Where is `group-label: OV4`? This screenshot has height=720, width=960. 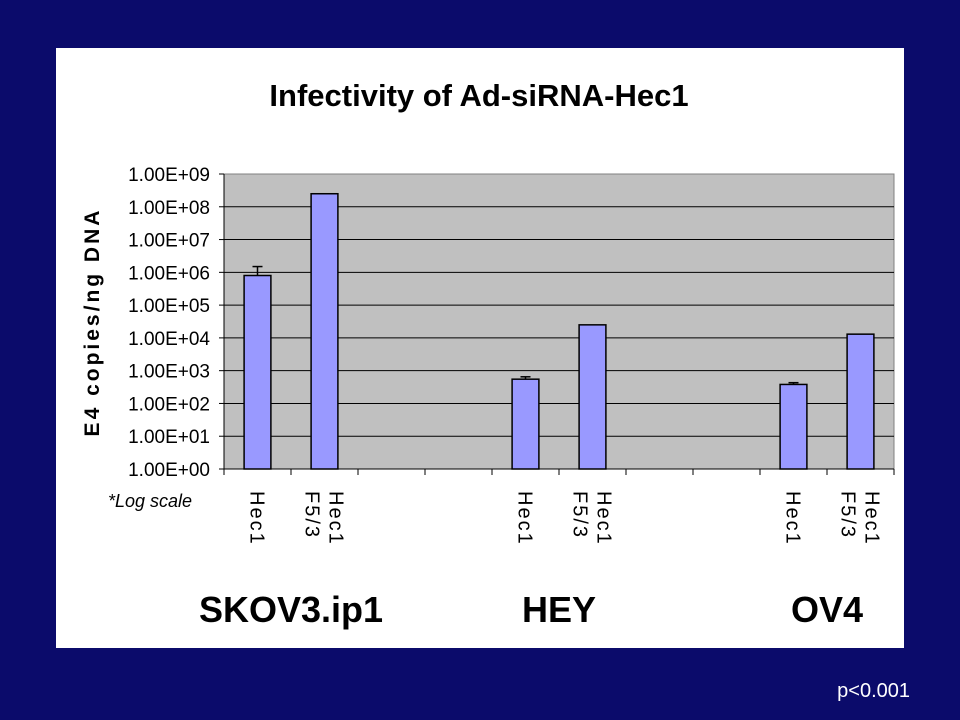
group-label: OV4 is located at coordinates (827, 609).